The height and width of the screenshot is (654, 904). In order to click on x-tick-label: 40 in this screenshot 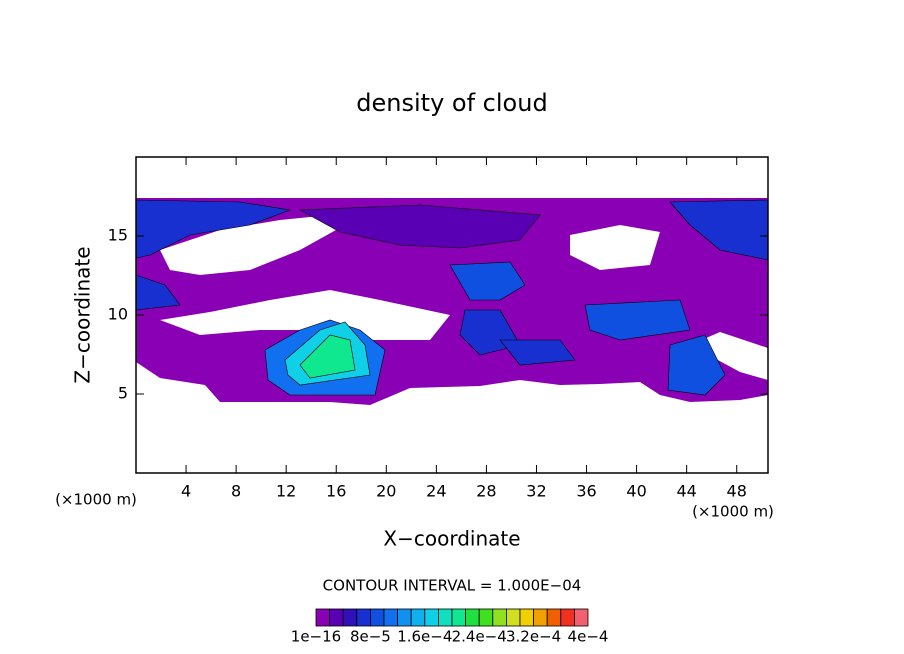, I will do `click(636, 491)`.